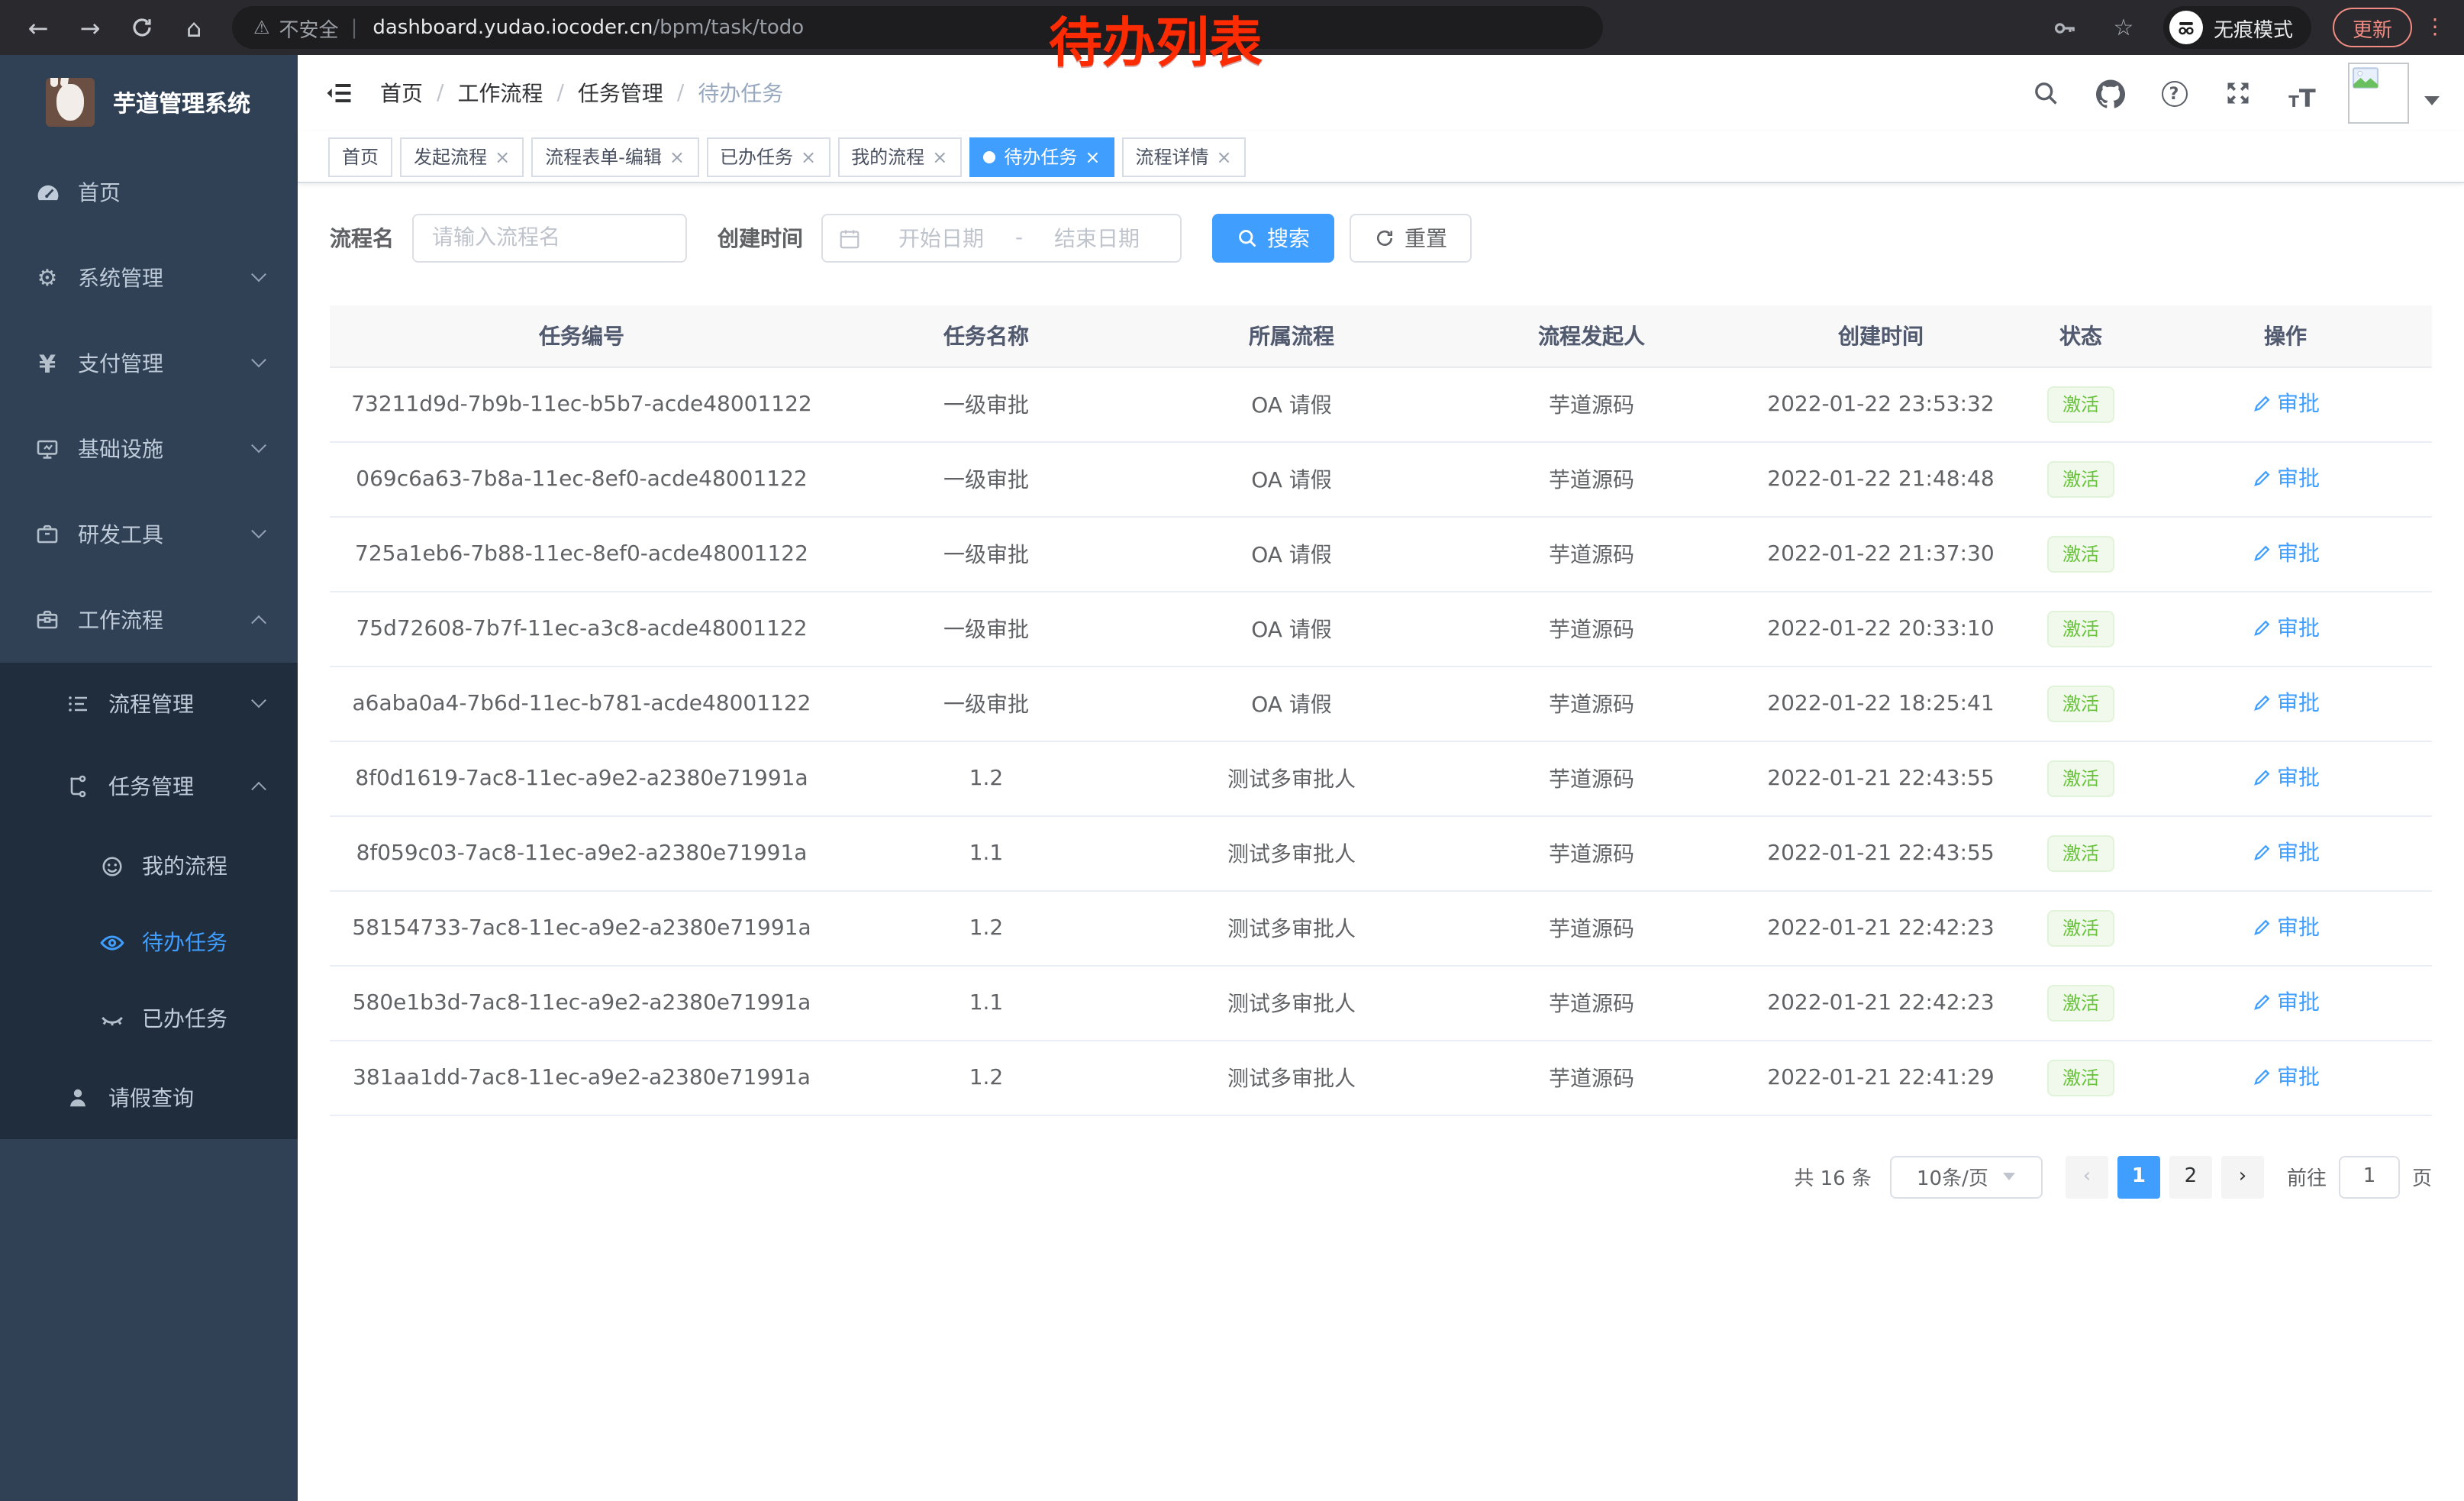 The image size is (2464, 1501). What do you see at coordinates (2066, 27) in the screenshot?
I see `password-key-icon` at bounding box center [2066, 27].